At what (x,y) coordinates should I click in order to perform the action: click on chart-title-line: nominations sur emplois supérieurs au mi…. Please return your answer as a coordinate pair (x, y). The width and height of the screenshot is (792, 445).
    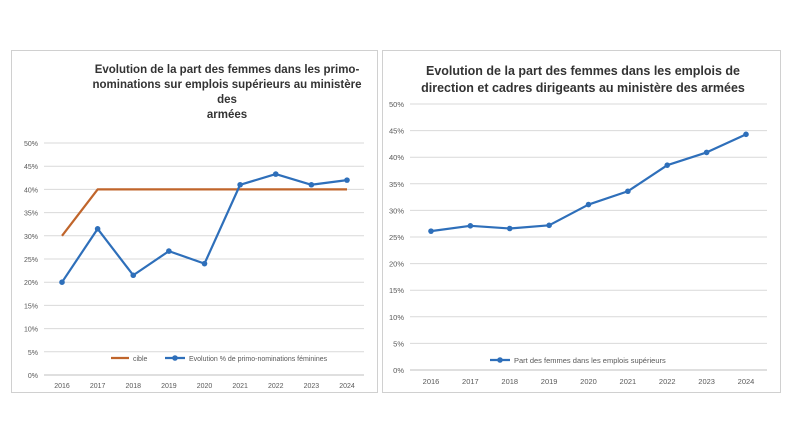
    Looking at the image, I should click on (227, 92).